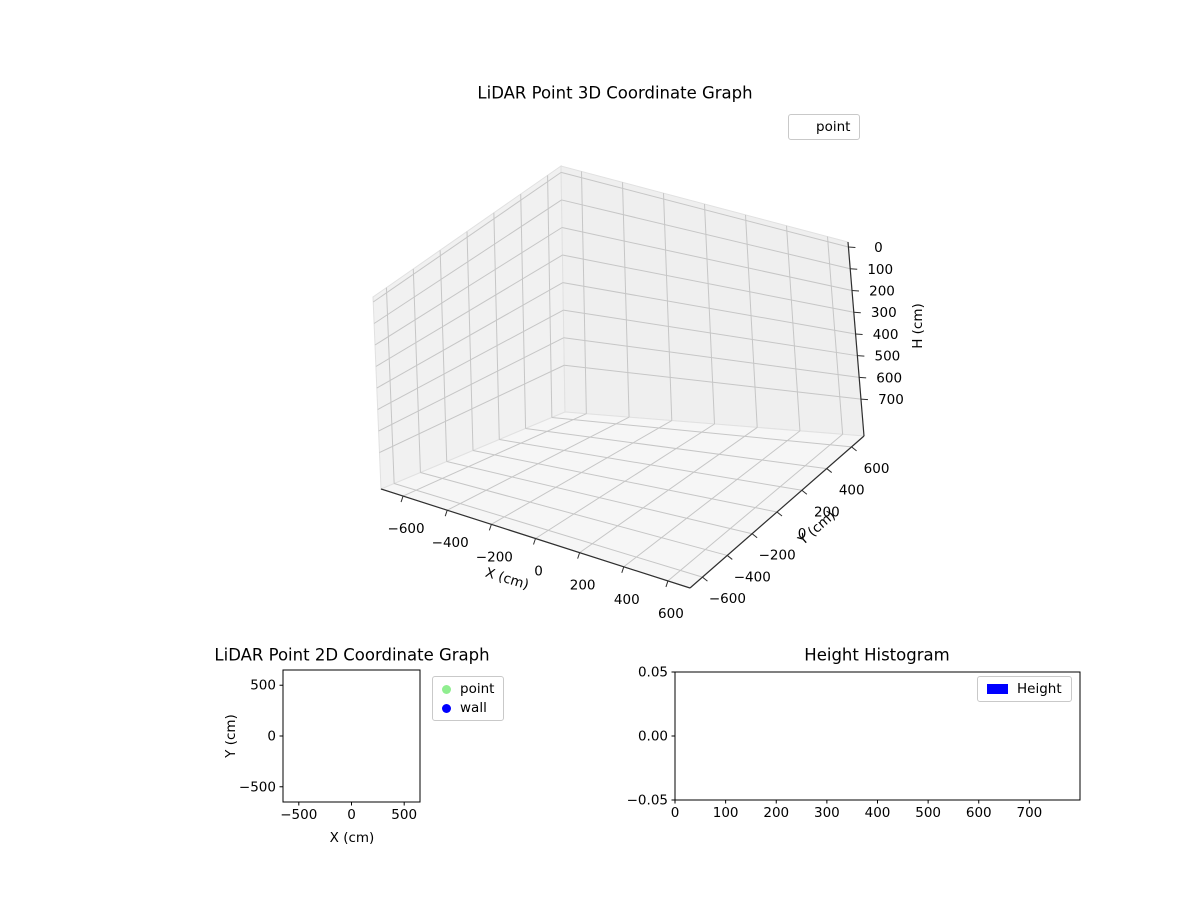  What do you see at coordinates (918, 326) in the screenshot?
I see `plot3d-zlabel: H (cm)` at bounding box center [918, 326].